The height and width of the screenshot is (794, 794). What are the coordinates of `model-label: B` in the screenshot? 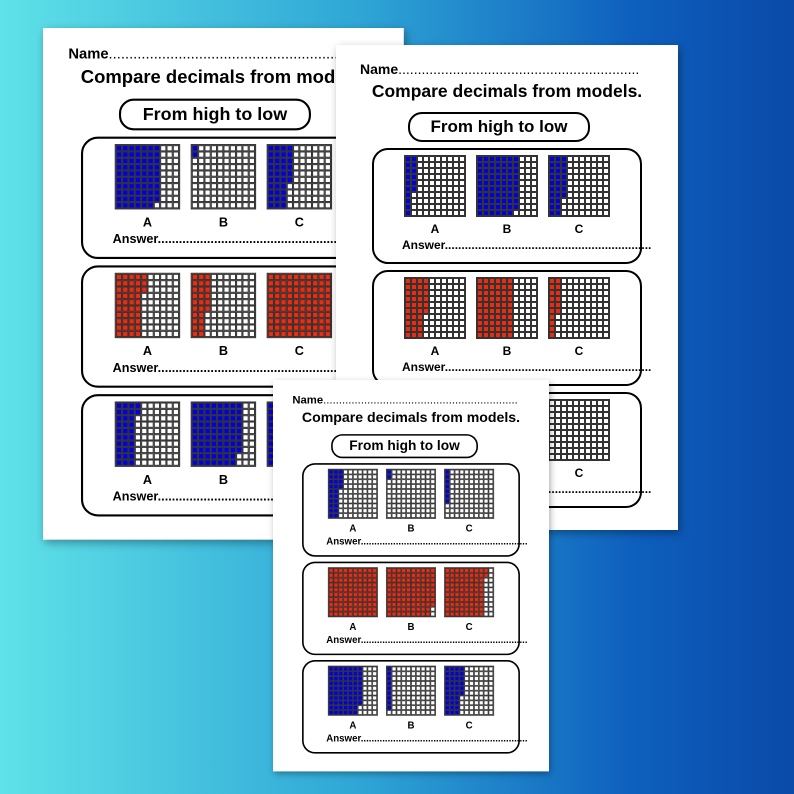 It's located at (223, 222).